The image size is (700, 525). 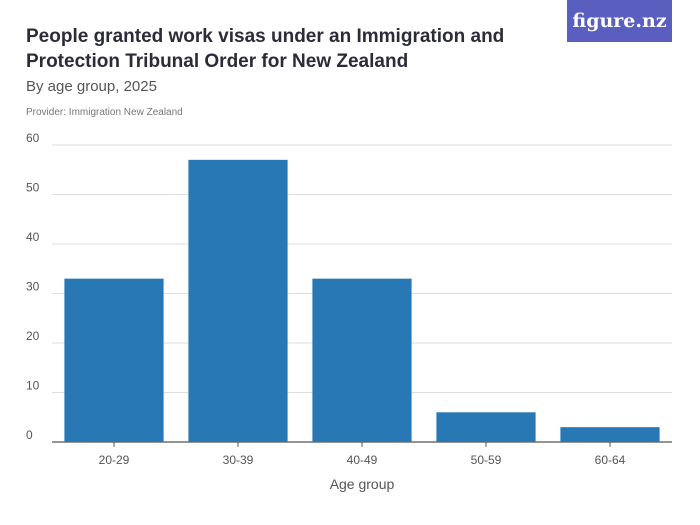 I want to click on y-tick-label: 40, so click(x=33, y=237).